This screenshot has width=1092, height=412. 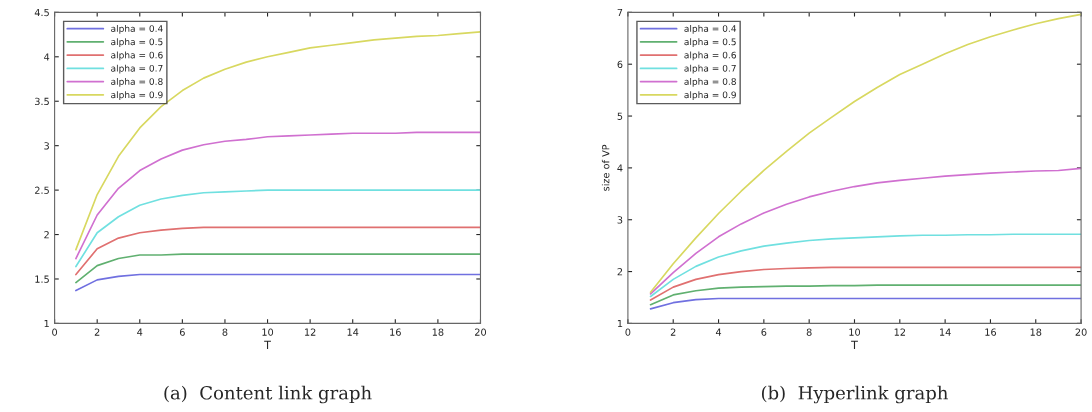 What do you see at coordinates (41, 12) in the screenshot?
I see `y-tick-label: 4.5` at bounding box center [41, 12].